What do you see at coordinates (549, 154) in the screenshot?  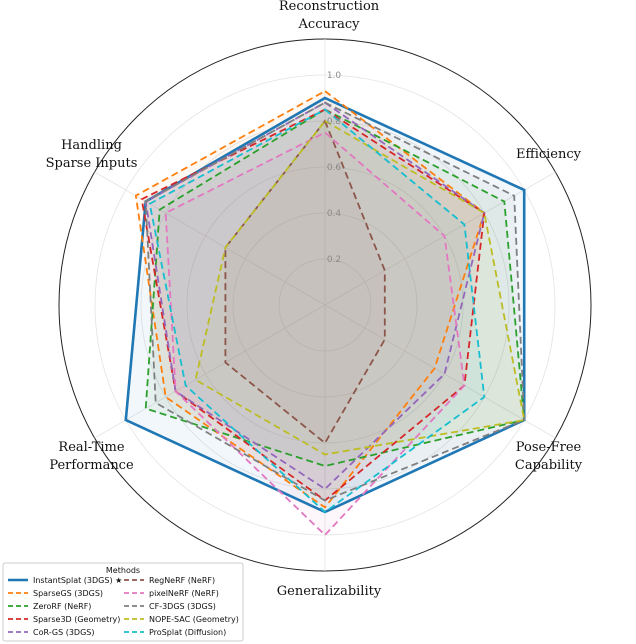 I see `axis-label: Efficiency` at bounding box center [549, 154].